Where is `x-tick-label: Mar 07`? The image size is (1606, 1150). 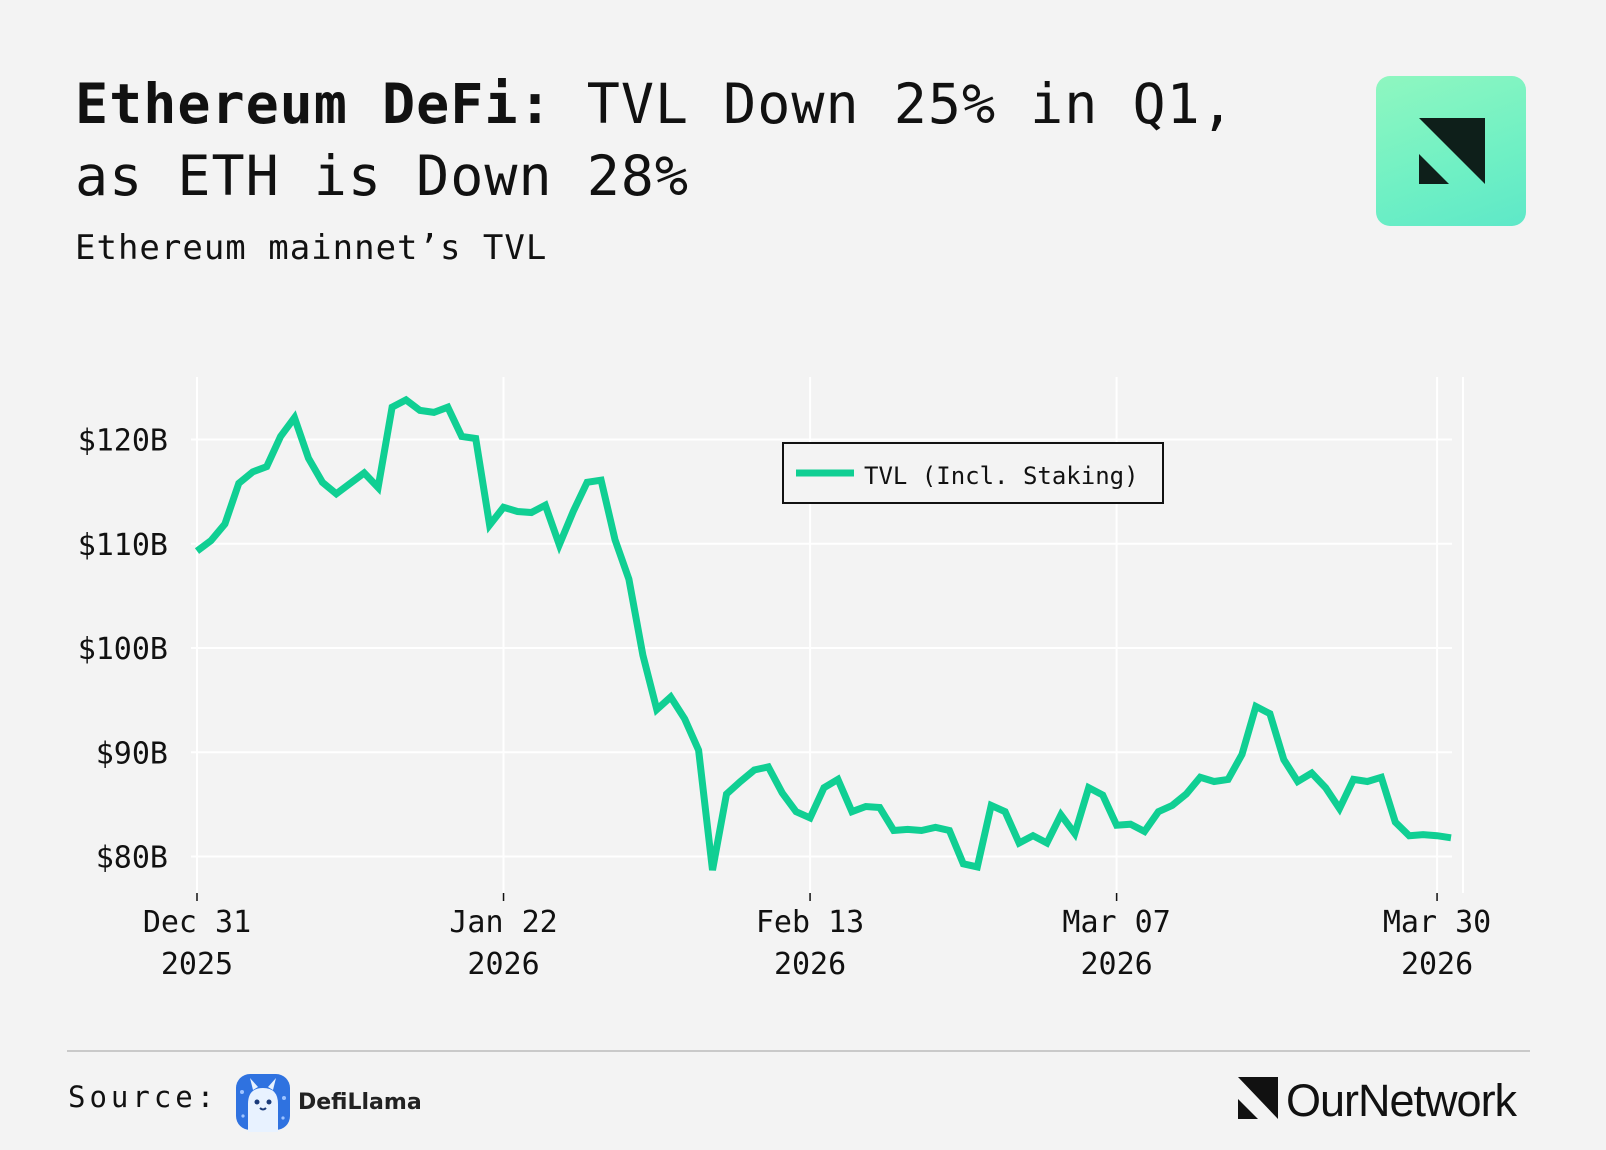 x-tick-label: Mar 07 is located at coordinates (1116, 922).